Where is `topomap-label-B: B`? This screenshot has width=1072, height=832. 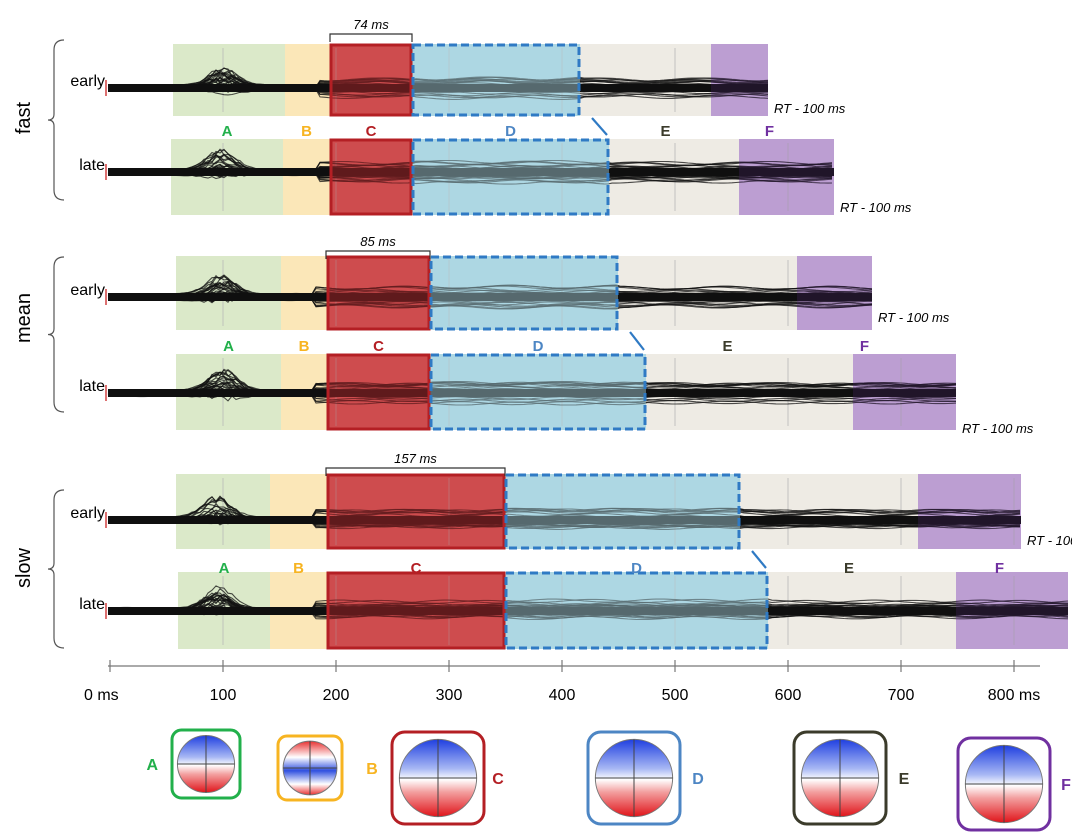
topomap-label-B: B is located at coordinates (372, 769).